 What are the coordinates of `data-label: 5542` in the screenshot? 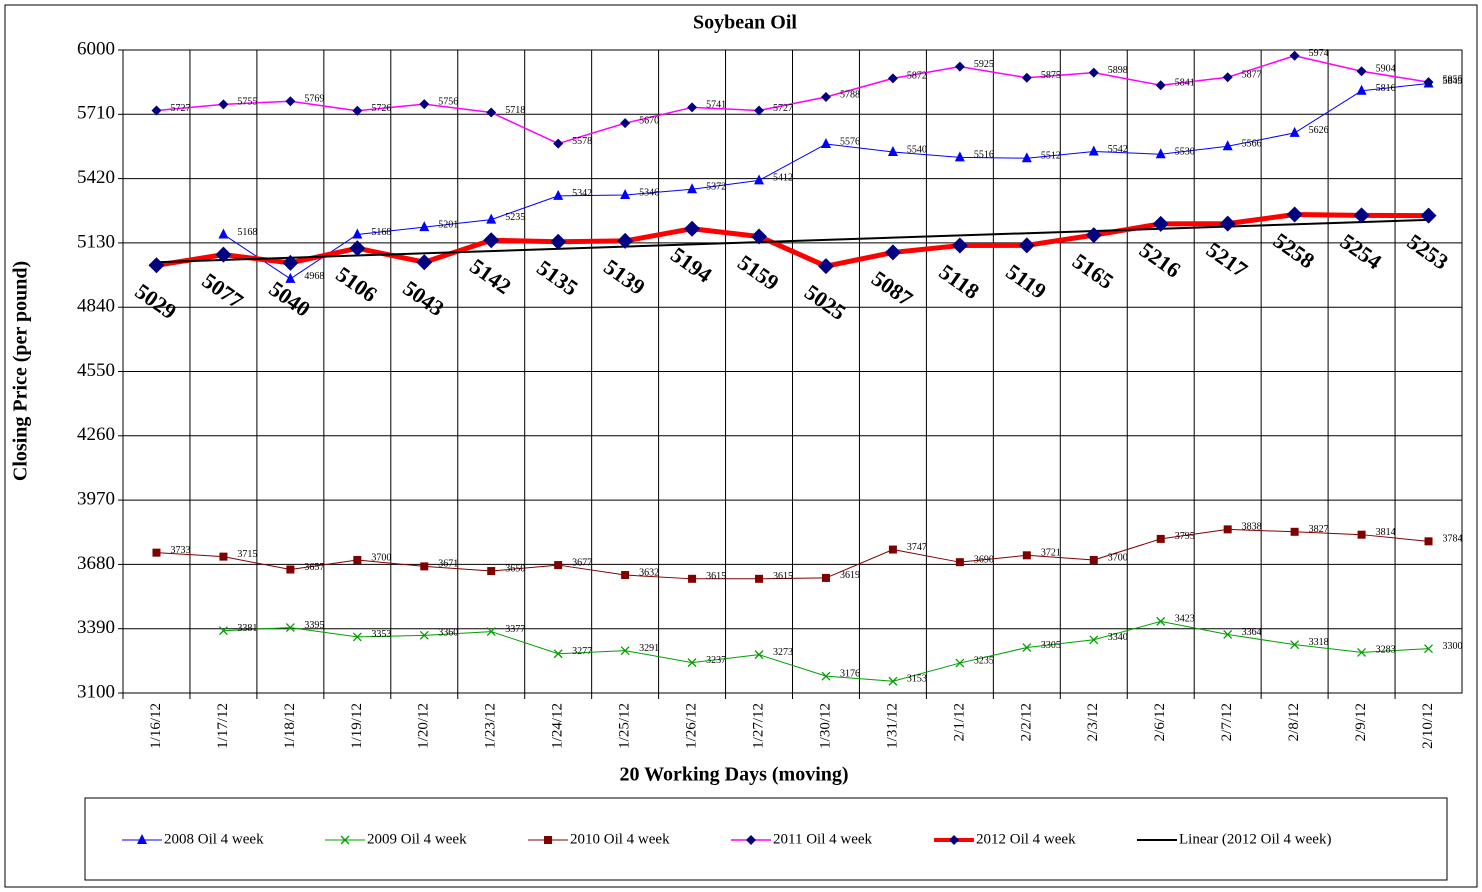 It's located at (1118, 149).